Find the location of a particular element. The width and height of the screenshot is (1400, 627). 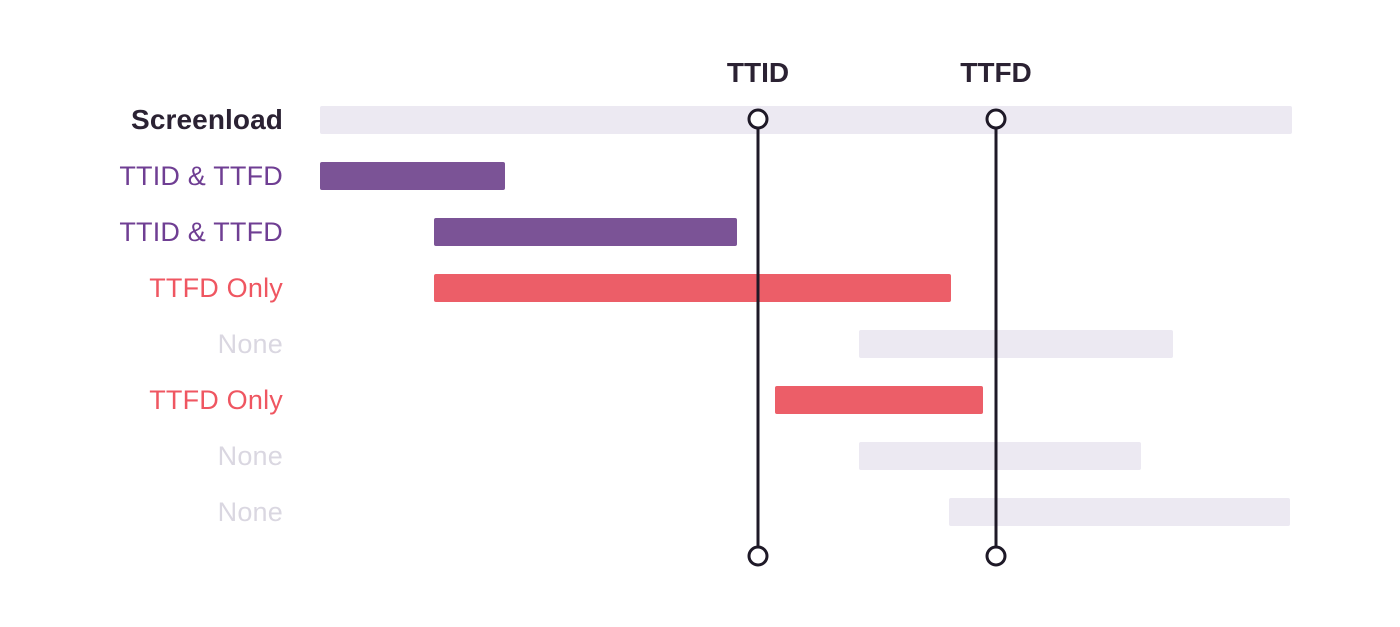

span-row-label: Screenload is located at coordinates (207, 119).